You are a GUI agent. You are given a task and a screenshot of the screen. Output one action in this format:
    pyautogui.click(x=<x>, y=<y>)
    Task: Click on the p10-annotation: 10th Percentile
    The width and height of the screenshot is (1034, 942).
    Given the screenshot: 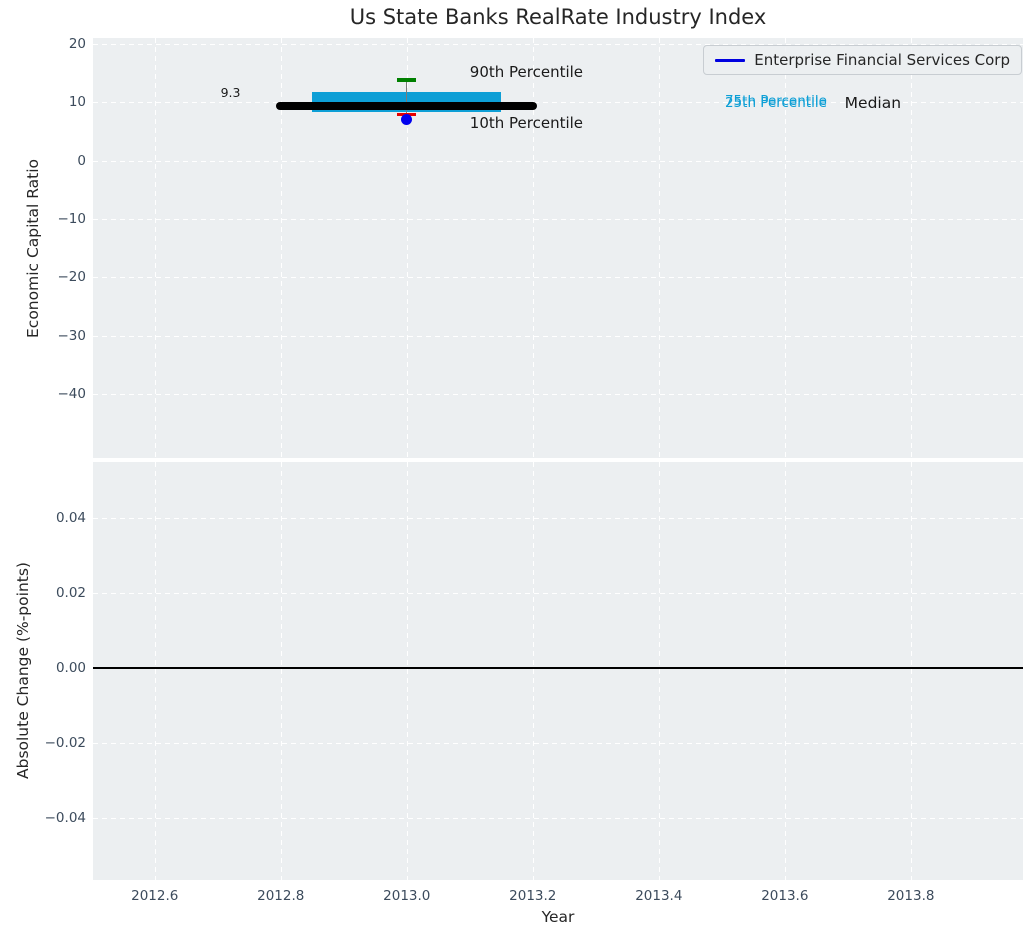 What is the action you would take?
    pyautogui.click(x=526, y=123)
    